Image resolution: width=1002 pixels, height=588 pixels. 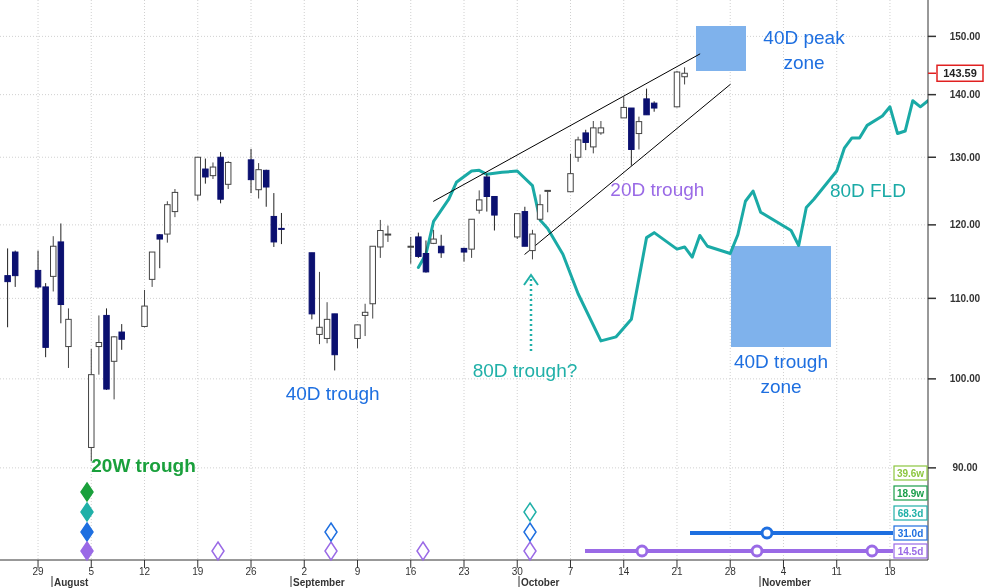 What do you see at coordinates (91, 571) in the screenshot?
I see `x-tick-label: 5` at bounding box center [91, 571].